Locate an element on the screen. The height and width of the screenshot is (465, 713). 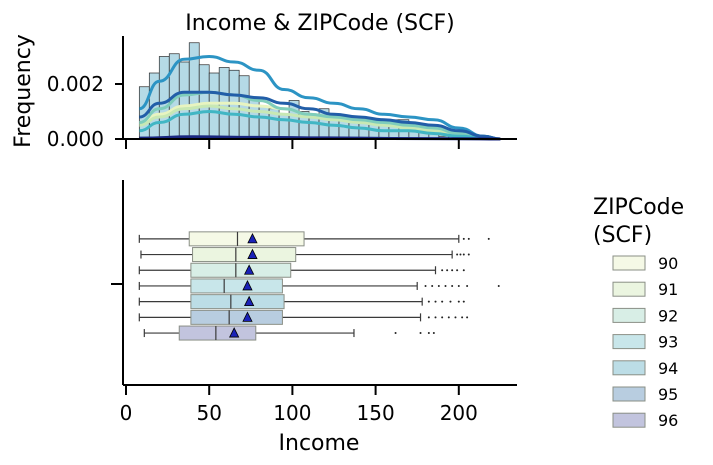
legend-item-92: 92 is located at coordinates (645, 315).